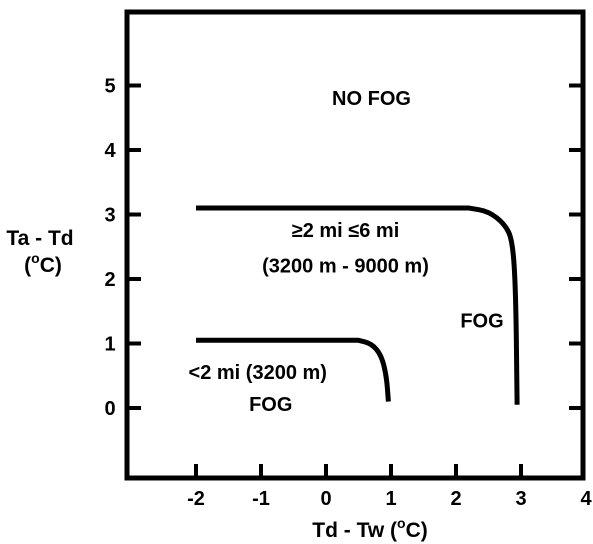  Describe the element at coordinates (345, 267) in the screenshot. I see `region-label: (3200 m - 9000 m)` at that location.